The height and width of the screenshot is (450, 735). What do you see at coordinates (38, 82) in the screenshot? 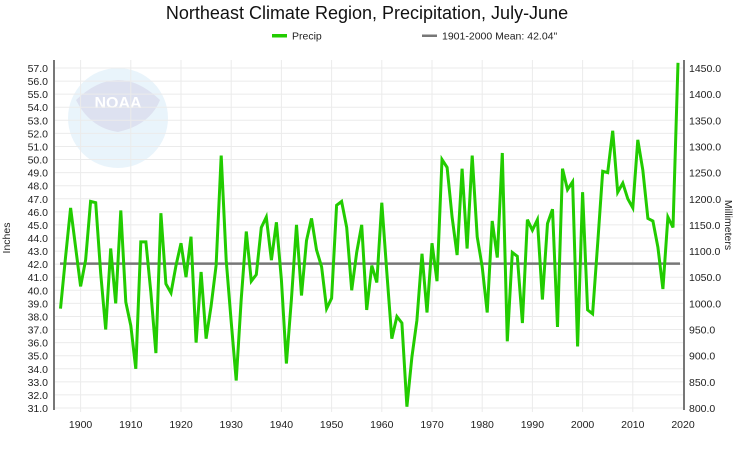
I see `y-tick-label-left: 56.0` at bounding box center [38, 82].